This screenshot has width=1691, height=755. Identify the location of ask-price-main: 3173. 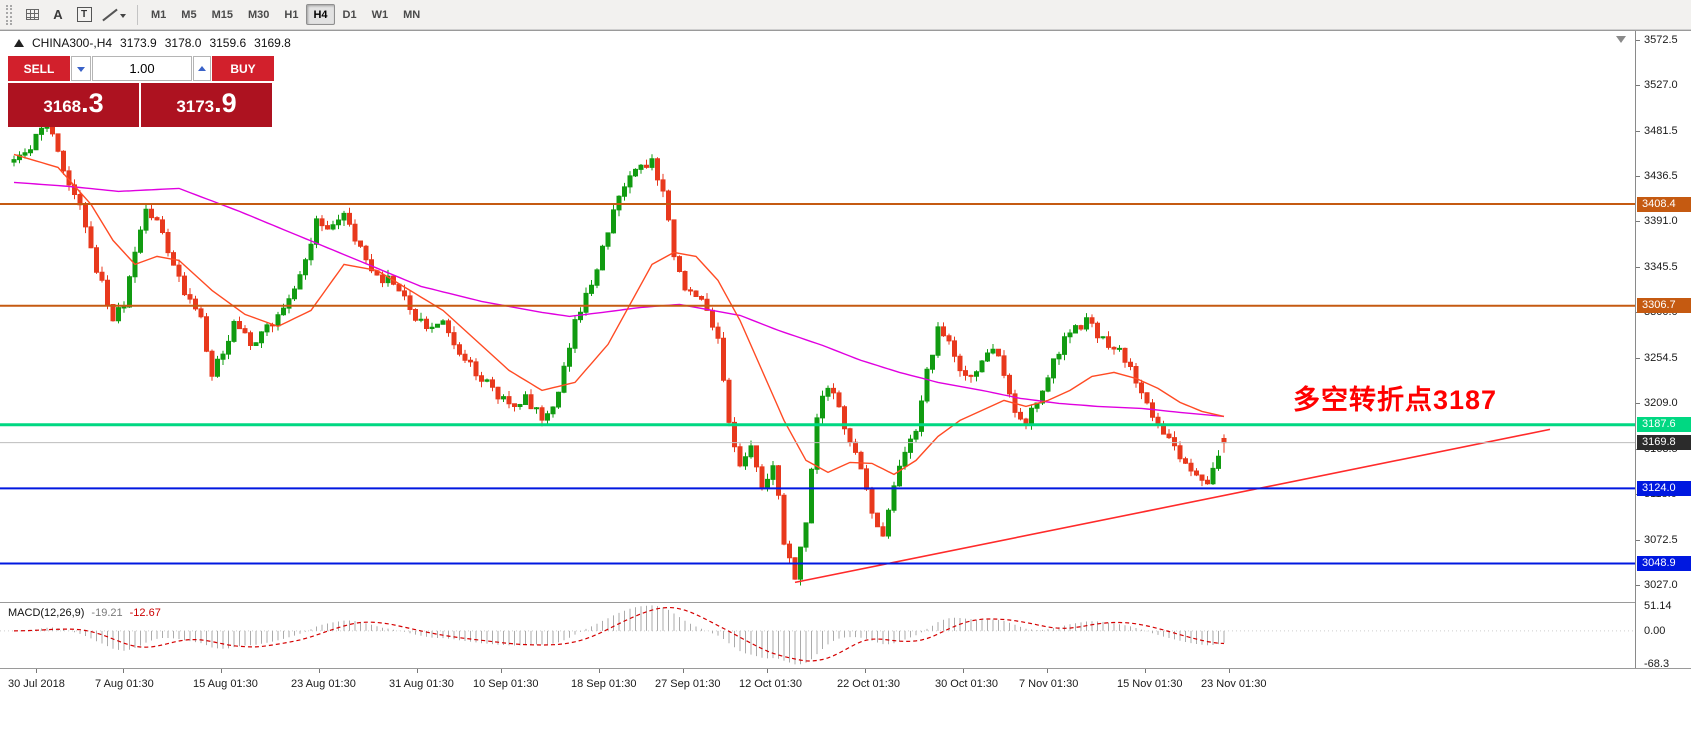
(195, 106).